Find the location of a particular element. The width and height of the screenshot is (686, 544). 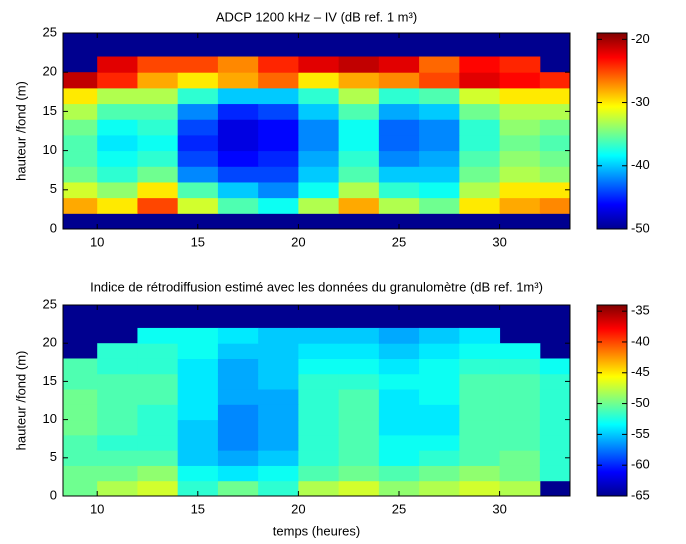

x-axis-label: temps (heures) is located at coordinates (316, 530).